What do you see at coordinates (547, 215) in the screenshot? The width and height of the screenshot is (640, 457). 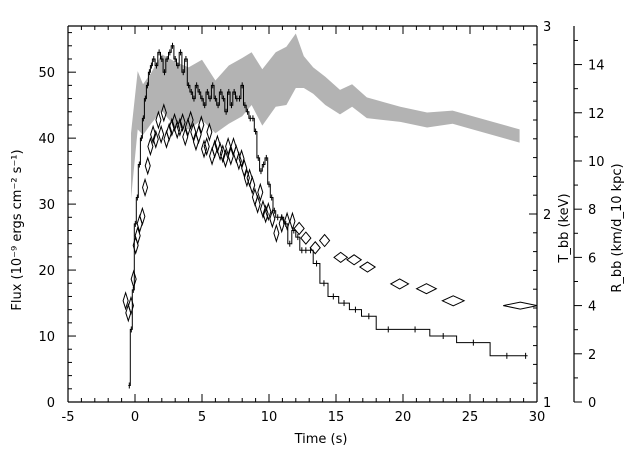 I see `temp-tick-label: 2` at bounding box center [547, 215].